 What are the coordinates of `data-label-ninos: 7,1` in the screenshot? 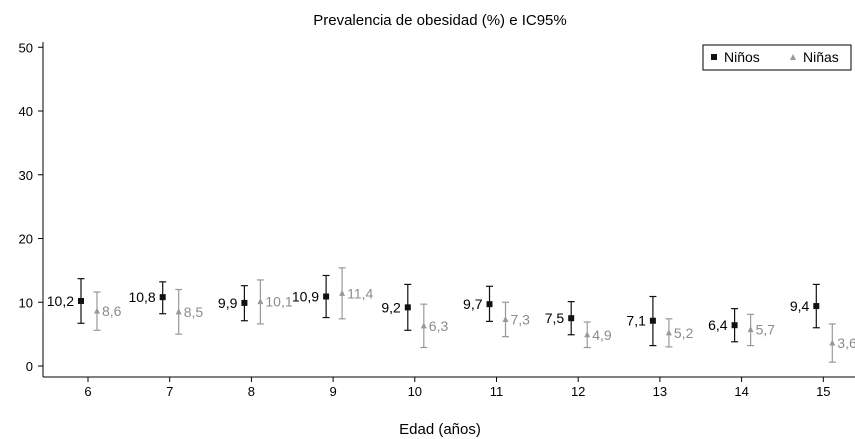 It's located at (636, 321).